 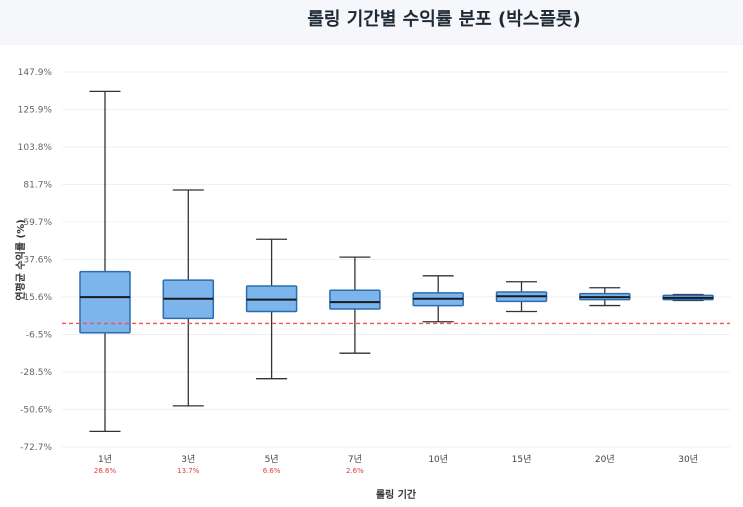 What do you see at coordinates (35, 110) in the screenshot?
I see `y-tick-label: 125.9%` at bounding box center [35, 110].